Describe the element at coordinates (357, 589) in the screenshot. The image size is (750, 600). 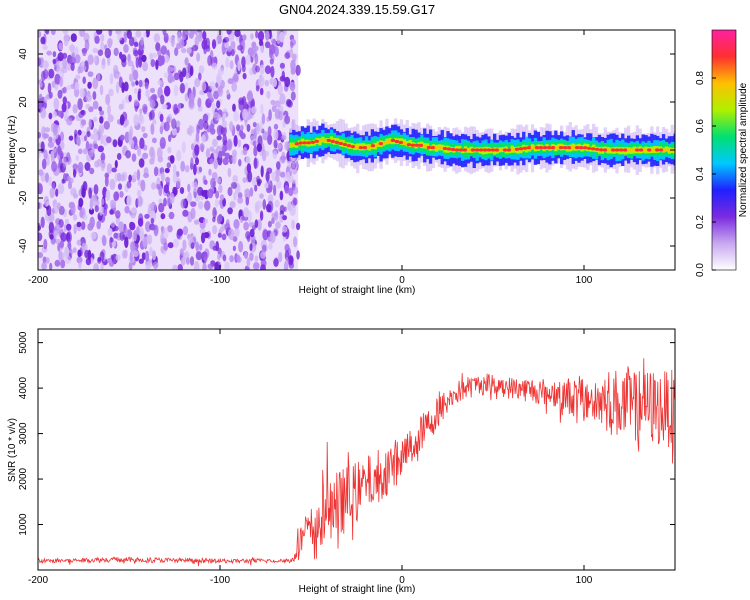
I see `snr-x-label: Height of straight line (km)` at that location.